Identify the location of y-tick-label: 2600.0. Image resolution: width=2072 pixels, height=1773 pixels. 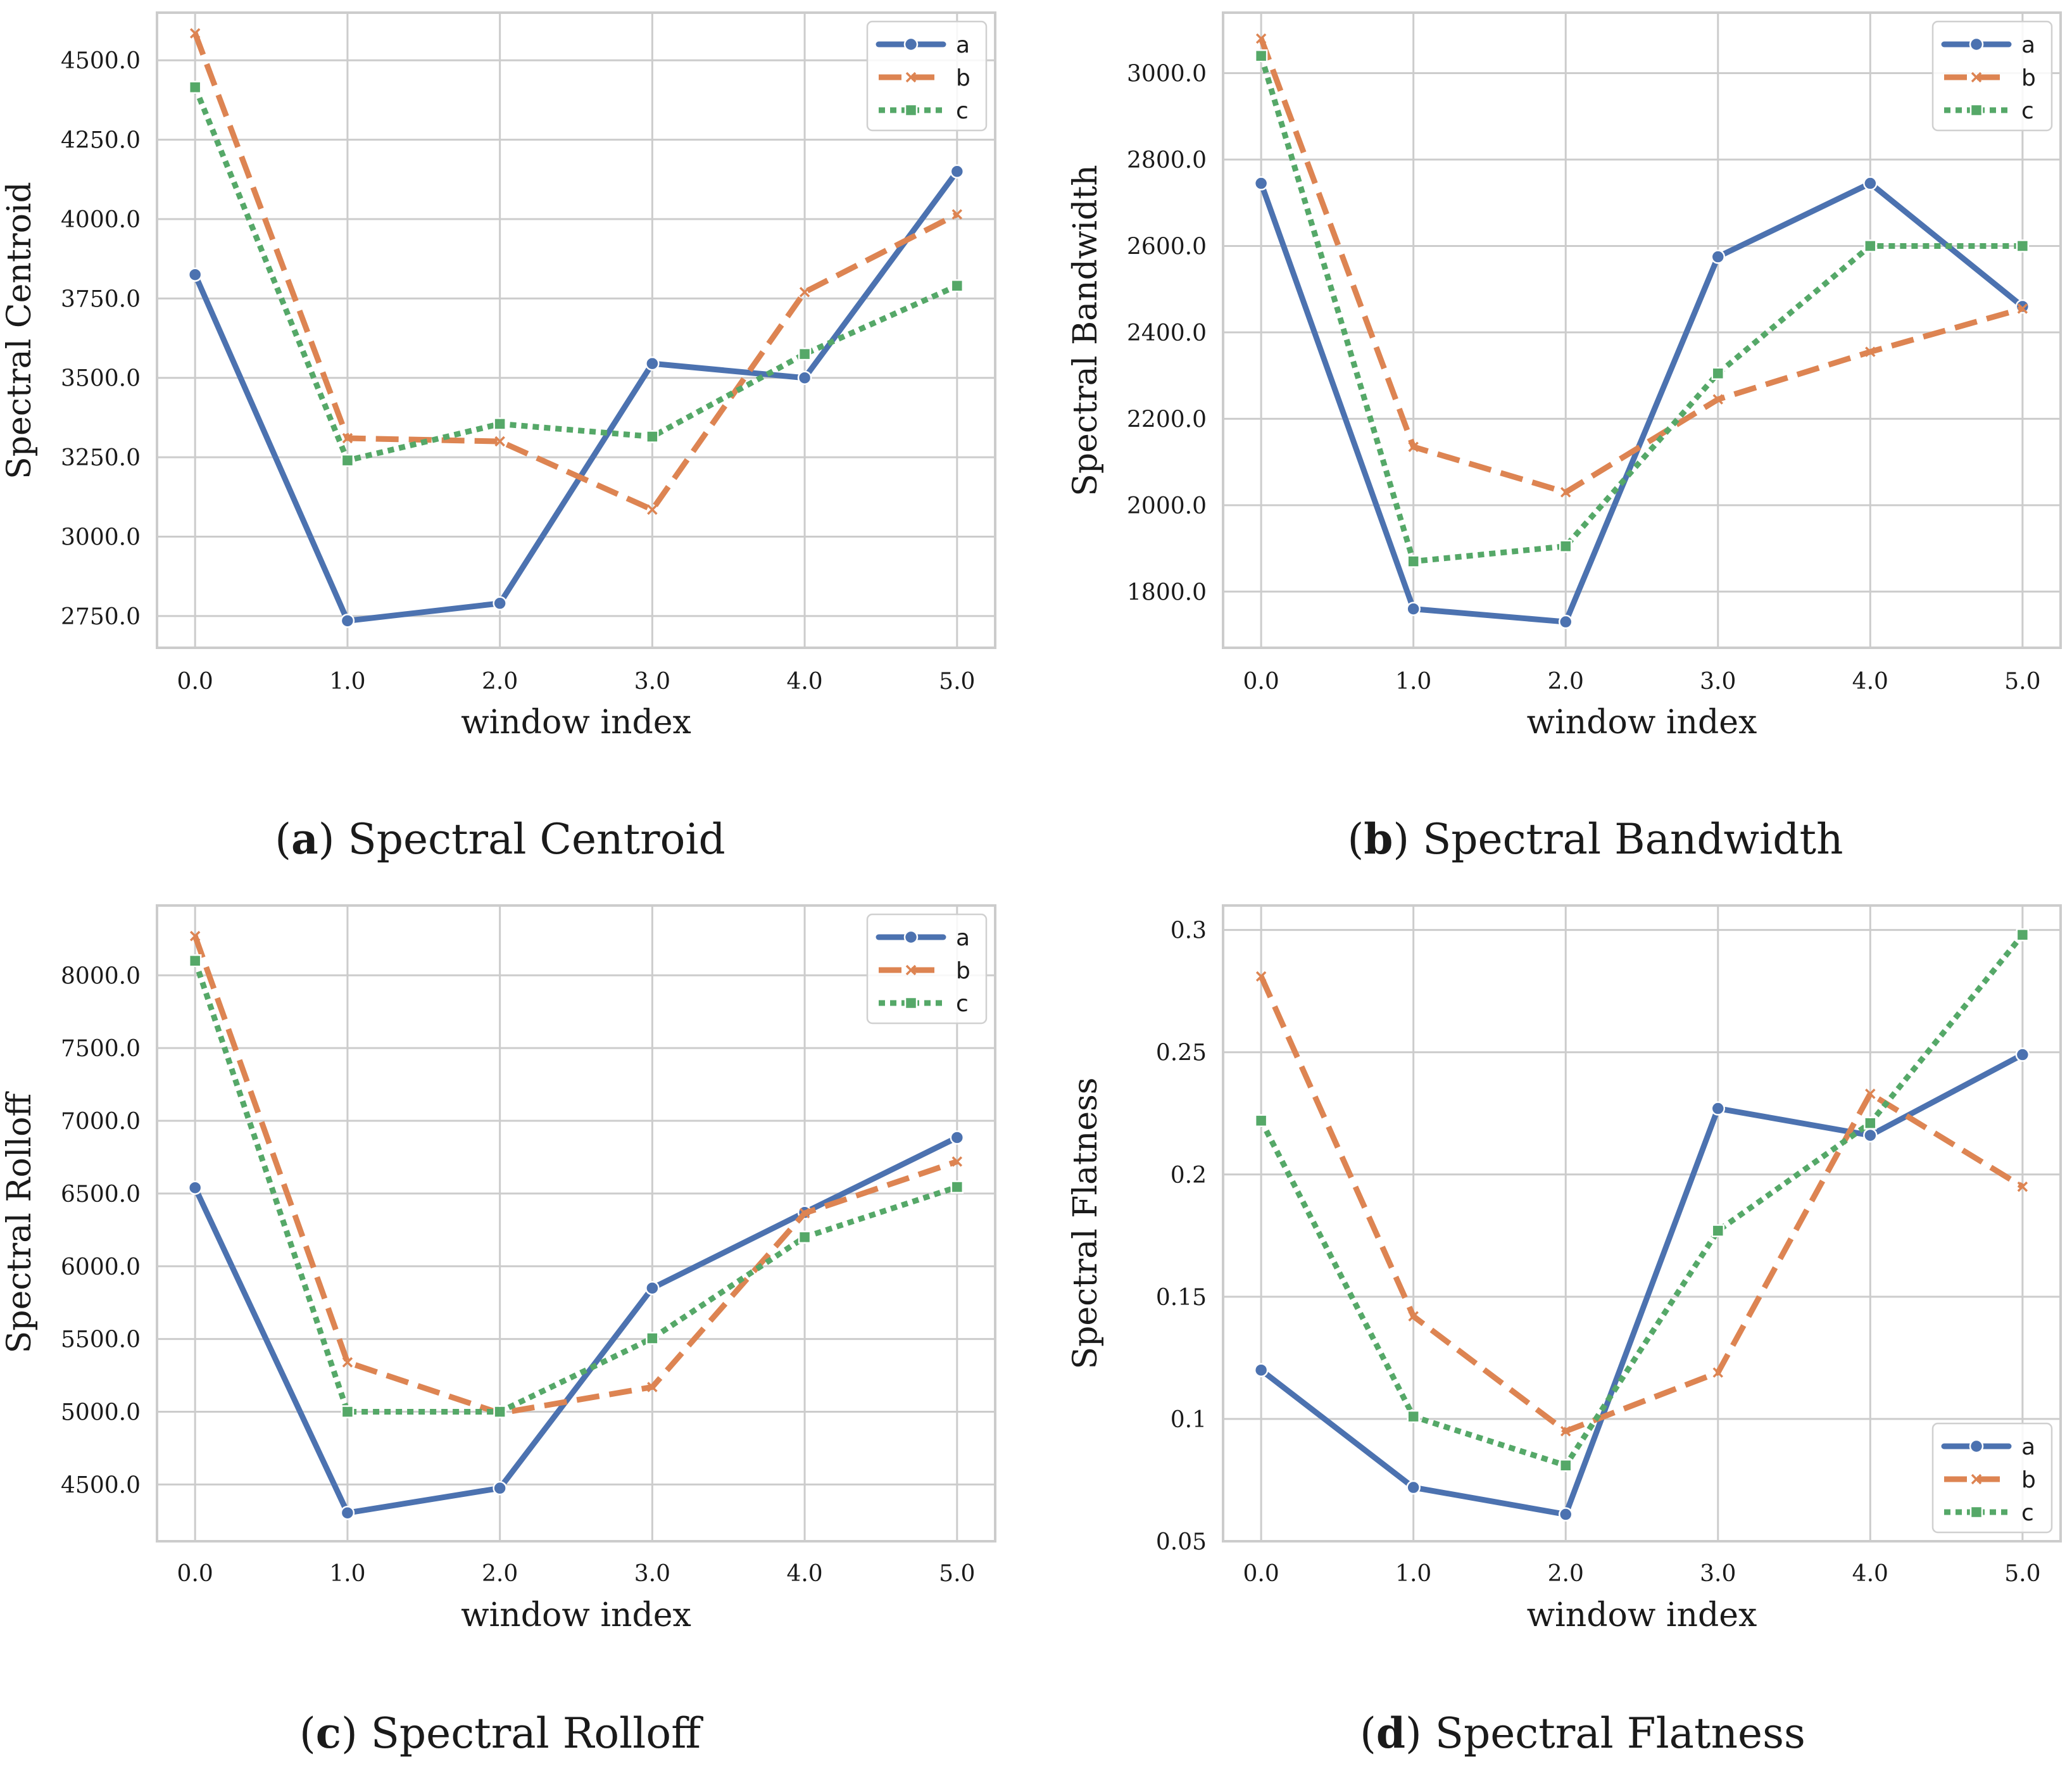
(1167, 247).